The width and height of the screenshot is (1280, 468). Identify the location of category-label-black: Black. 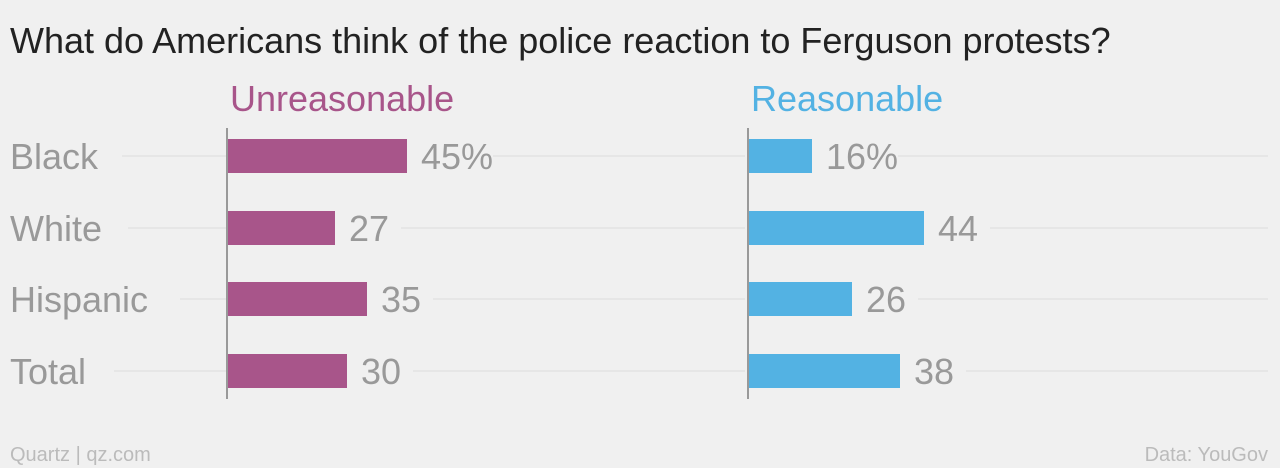
(54, 156).